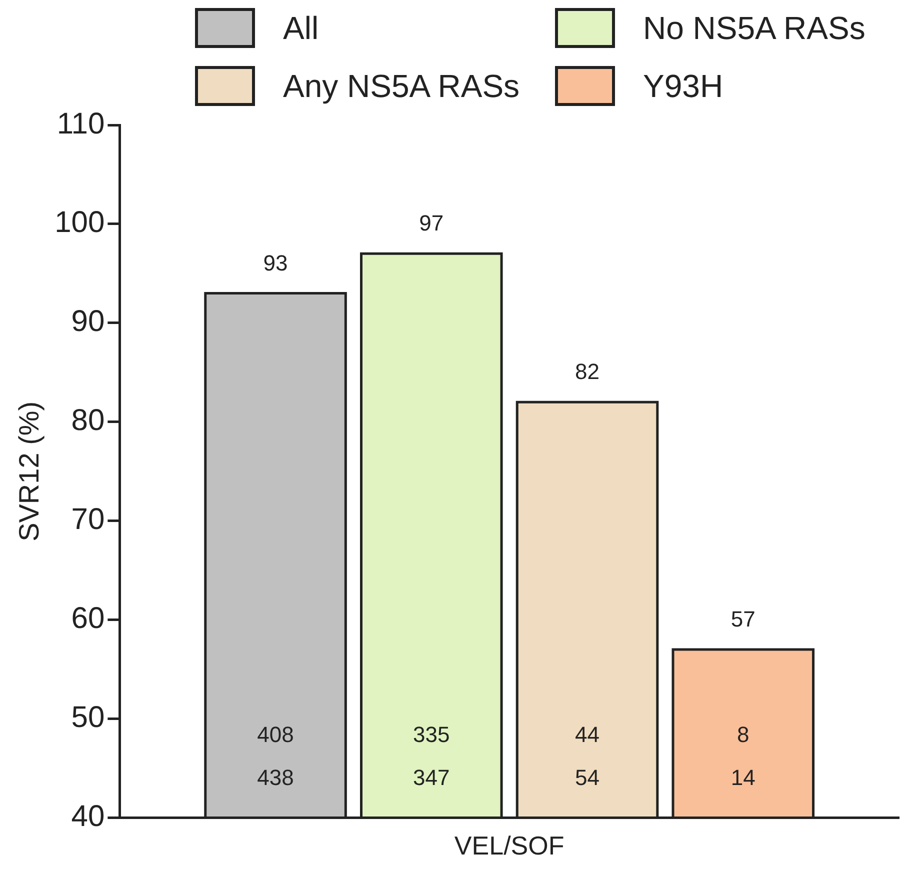  Describe the element at coordinates (509, 845) in the screenshot. I see `x-tick-label: VEL/SOF` at that location.